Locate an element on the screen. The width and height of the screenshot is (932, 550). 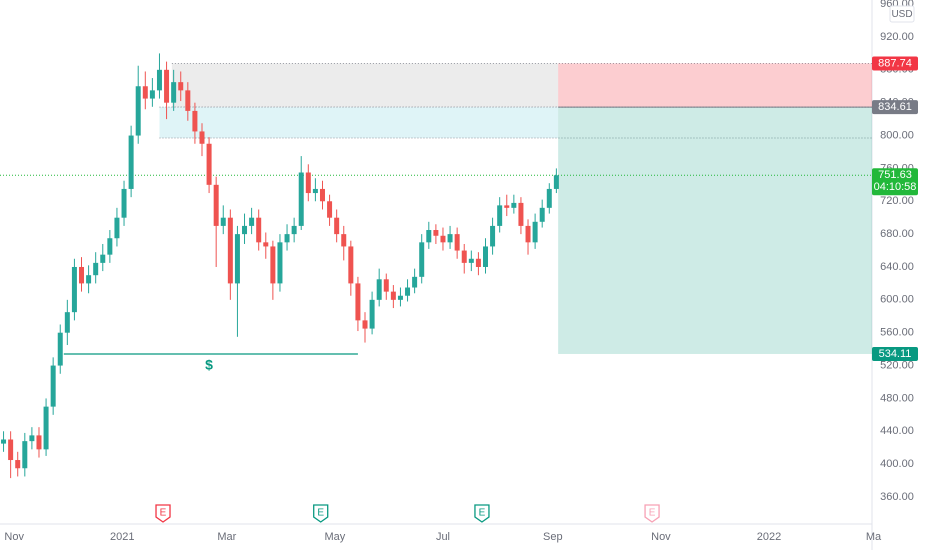
annotation: $ is located at coordinates (209, 364).